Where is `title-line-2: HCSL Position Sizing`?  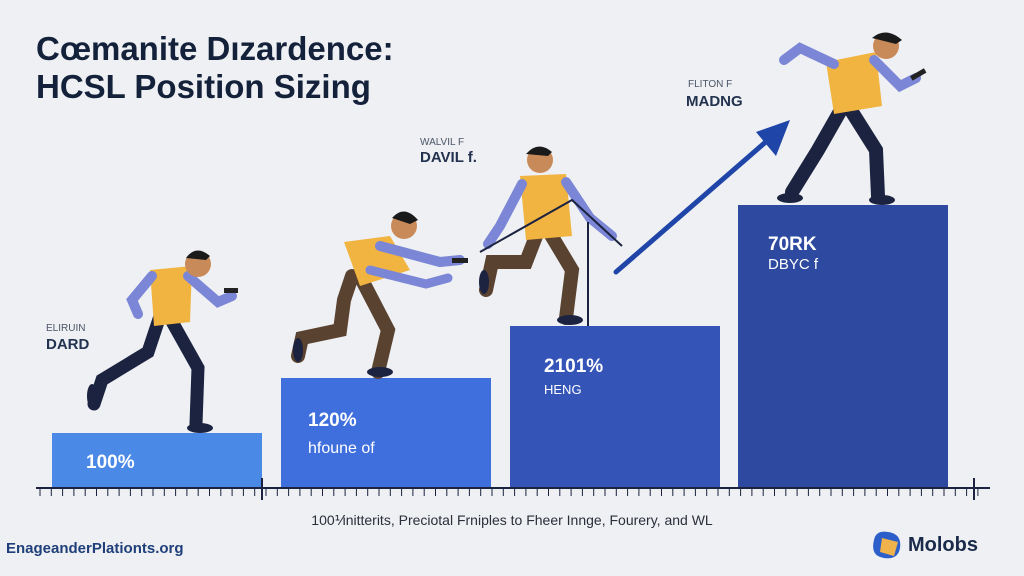 title-line-2: HCSL Position Sizing is located at coordinates (203, 86).